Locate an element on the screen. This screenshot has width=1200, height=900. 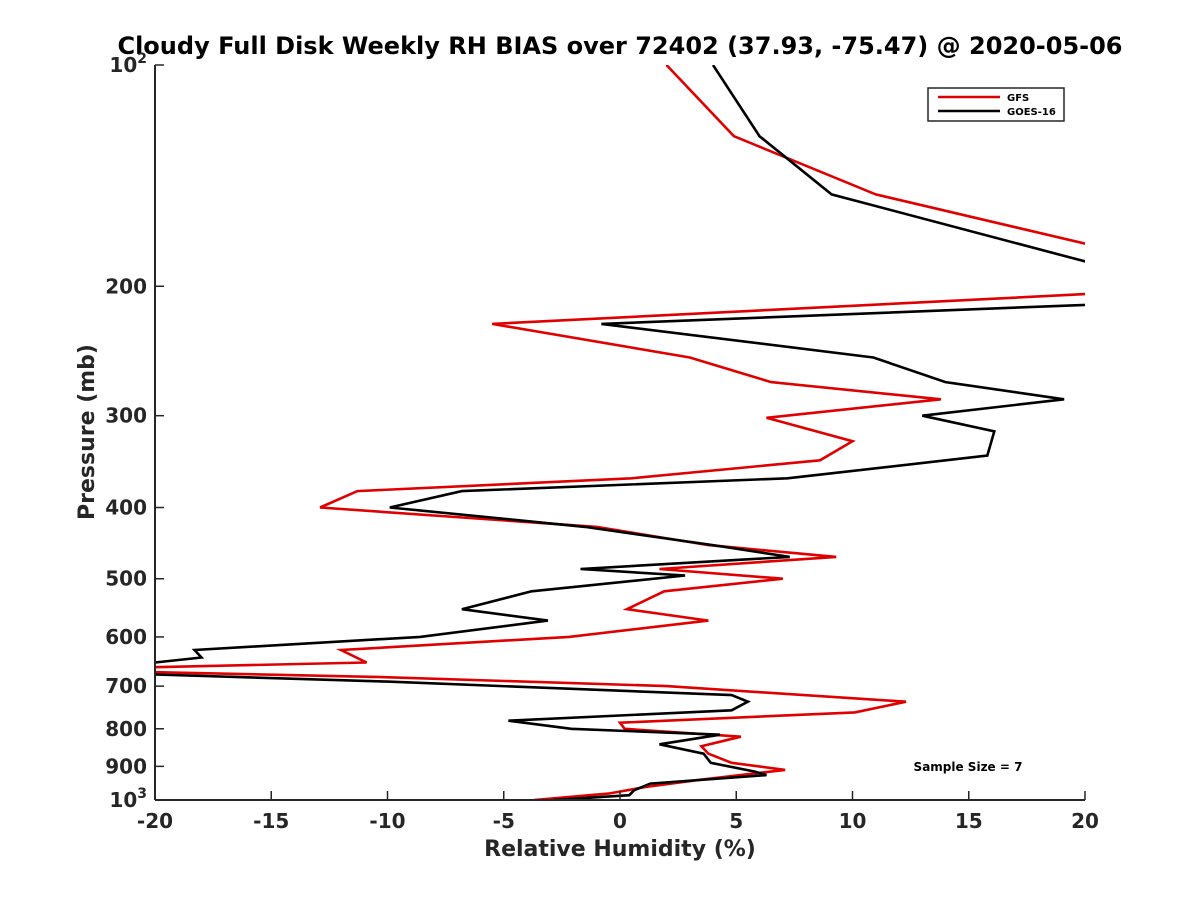
x-tick-label: 15 is located at coordinates (969, 821).